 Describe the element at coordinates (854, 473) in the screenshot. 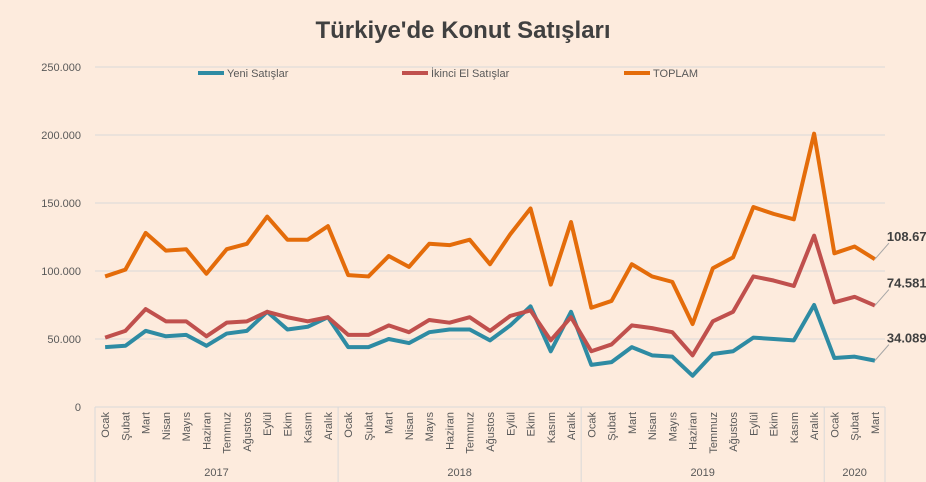

I see `year-label: 2020` at that location.